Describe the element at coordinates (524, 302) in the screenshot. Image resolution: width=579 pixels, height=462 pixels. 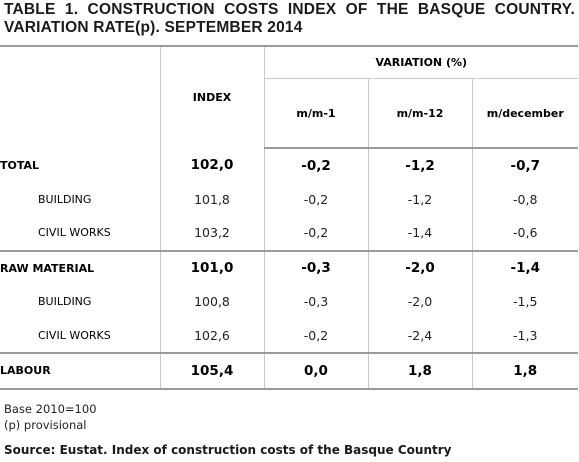
I see `mdec-cell: -1,5` at that location.